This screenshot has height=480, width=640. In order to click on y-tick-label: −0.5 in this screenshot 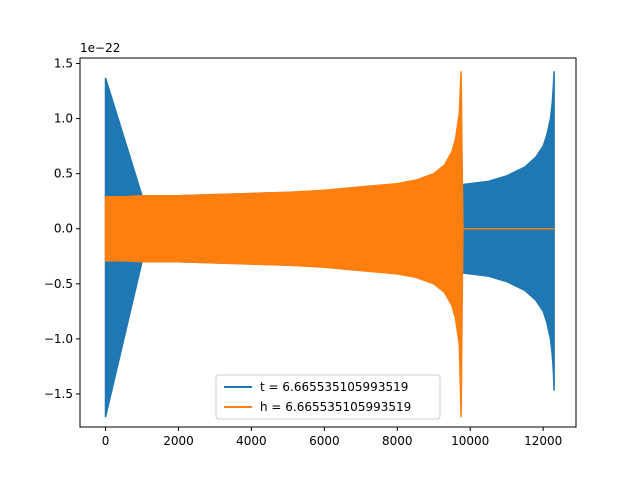, I will do `click(58, 284)`.